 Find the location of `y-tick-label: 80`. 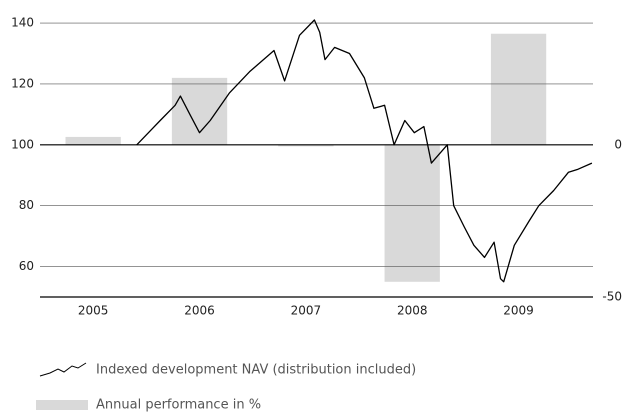

y-tick-label: 80 is located at coordinates (26, 205).